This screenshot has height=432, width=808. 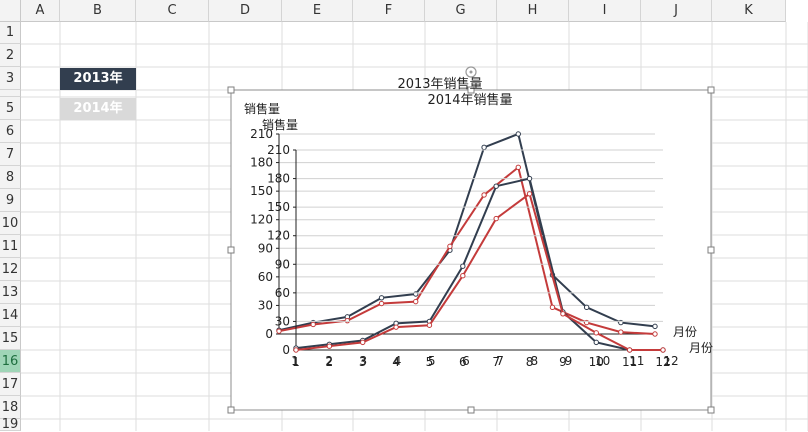 What do you see at coordinates (10, 200) in the screenshot?
I see `row-header-9: 9` at bounding box center [10, 200].